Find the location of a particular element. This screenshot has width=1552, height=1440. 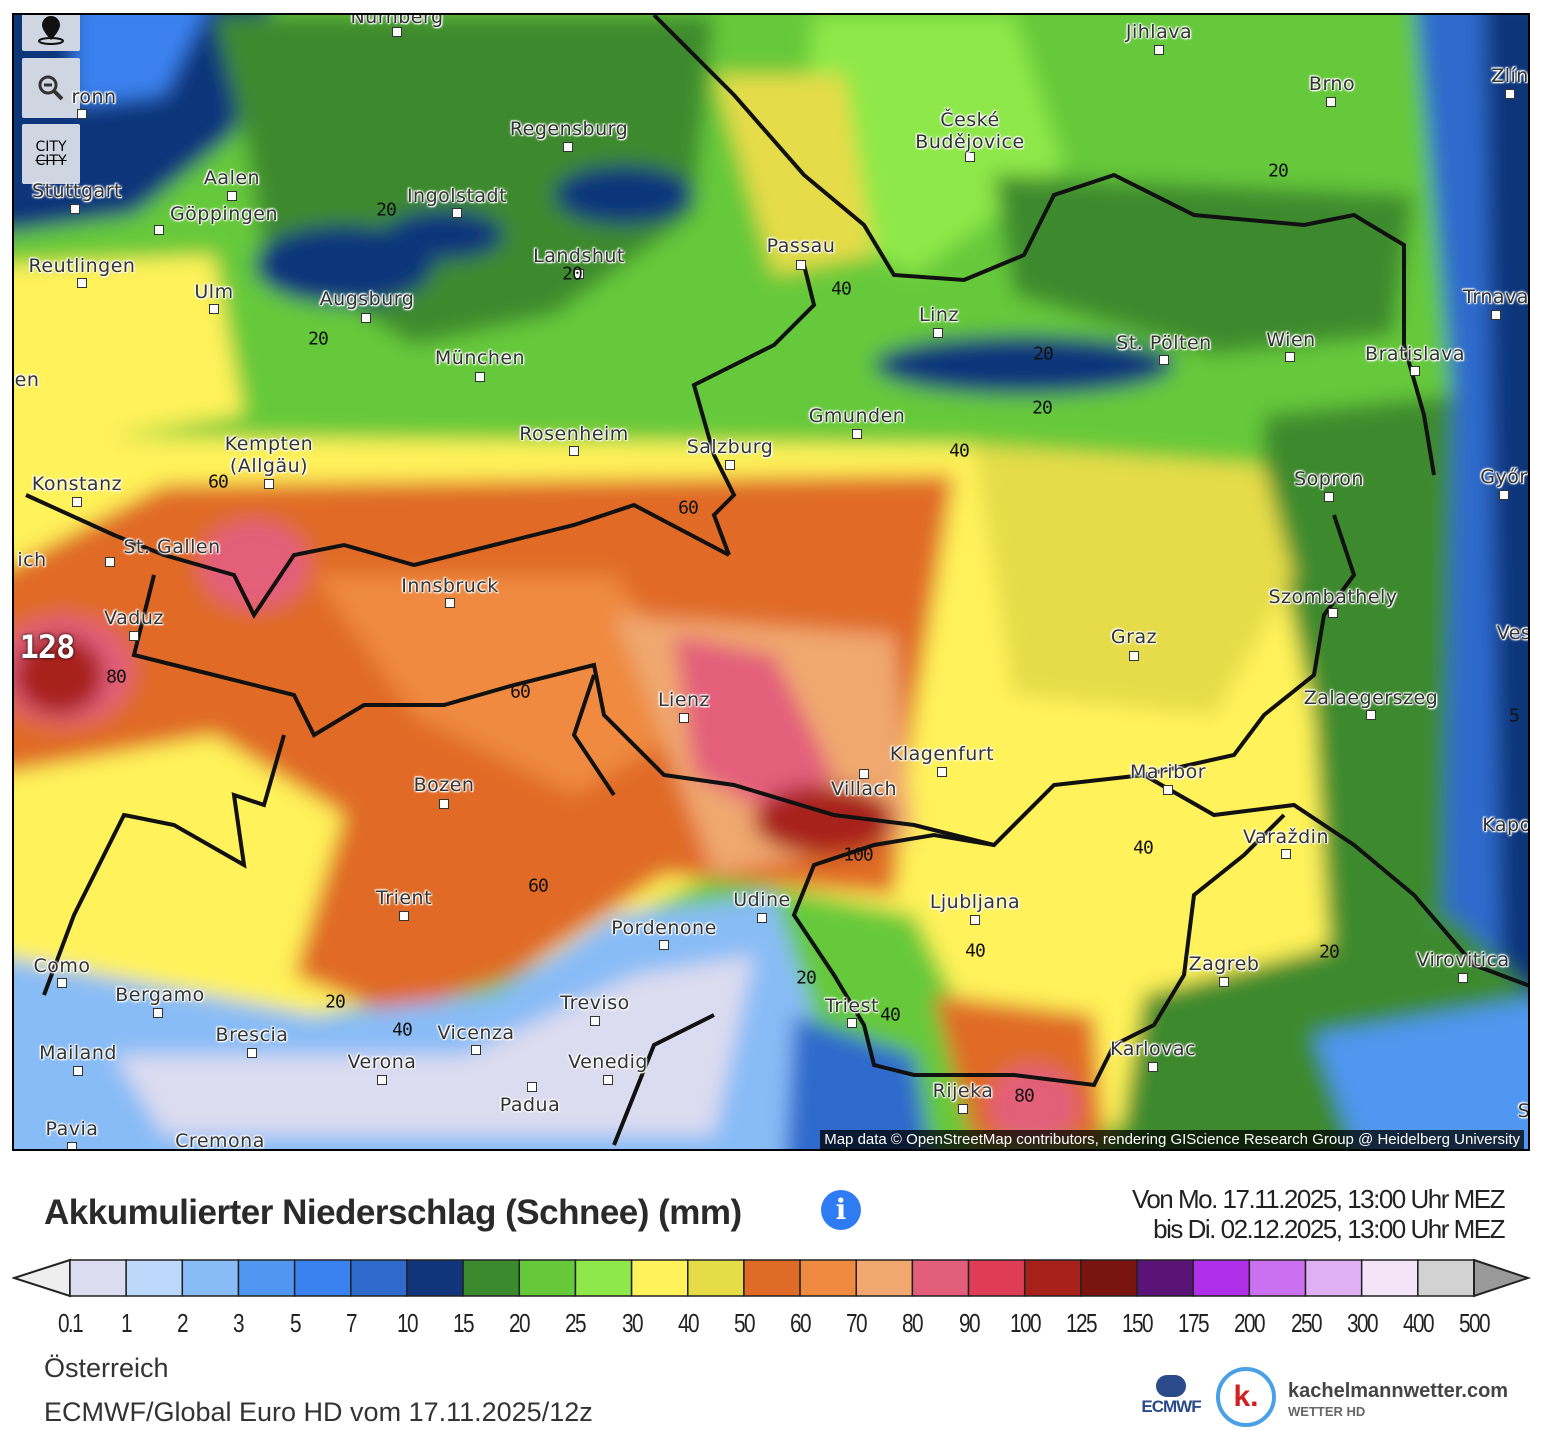

city-label: S is located at coordinates (1523, 1111).